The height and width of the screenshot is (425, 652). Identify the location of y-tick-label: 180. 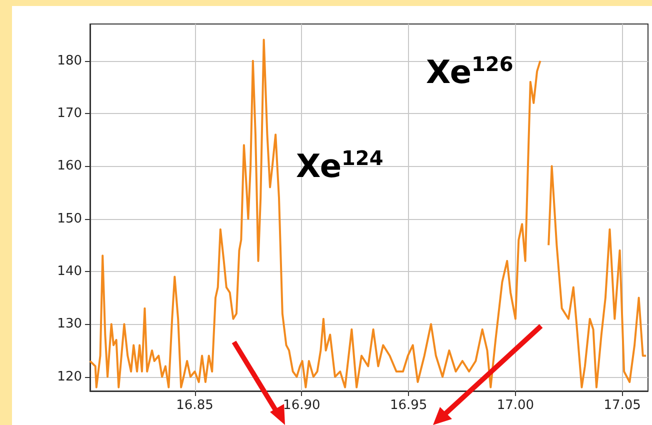
(69, 60).